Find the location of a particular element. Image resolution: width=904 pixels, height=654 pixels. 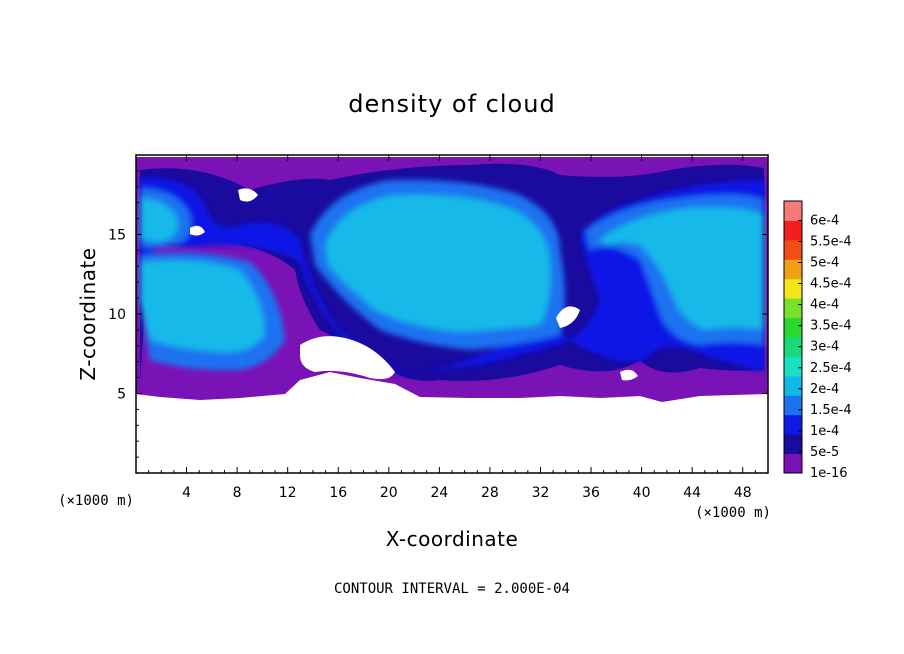

y-tick-label: 15 is located at coordinates (117, 236).